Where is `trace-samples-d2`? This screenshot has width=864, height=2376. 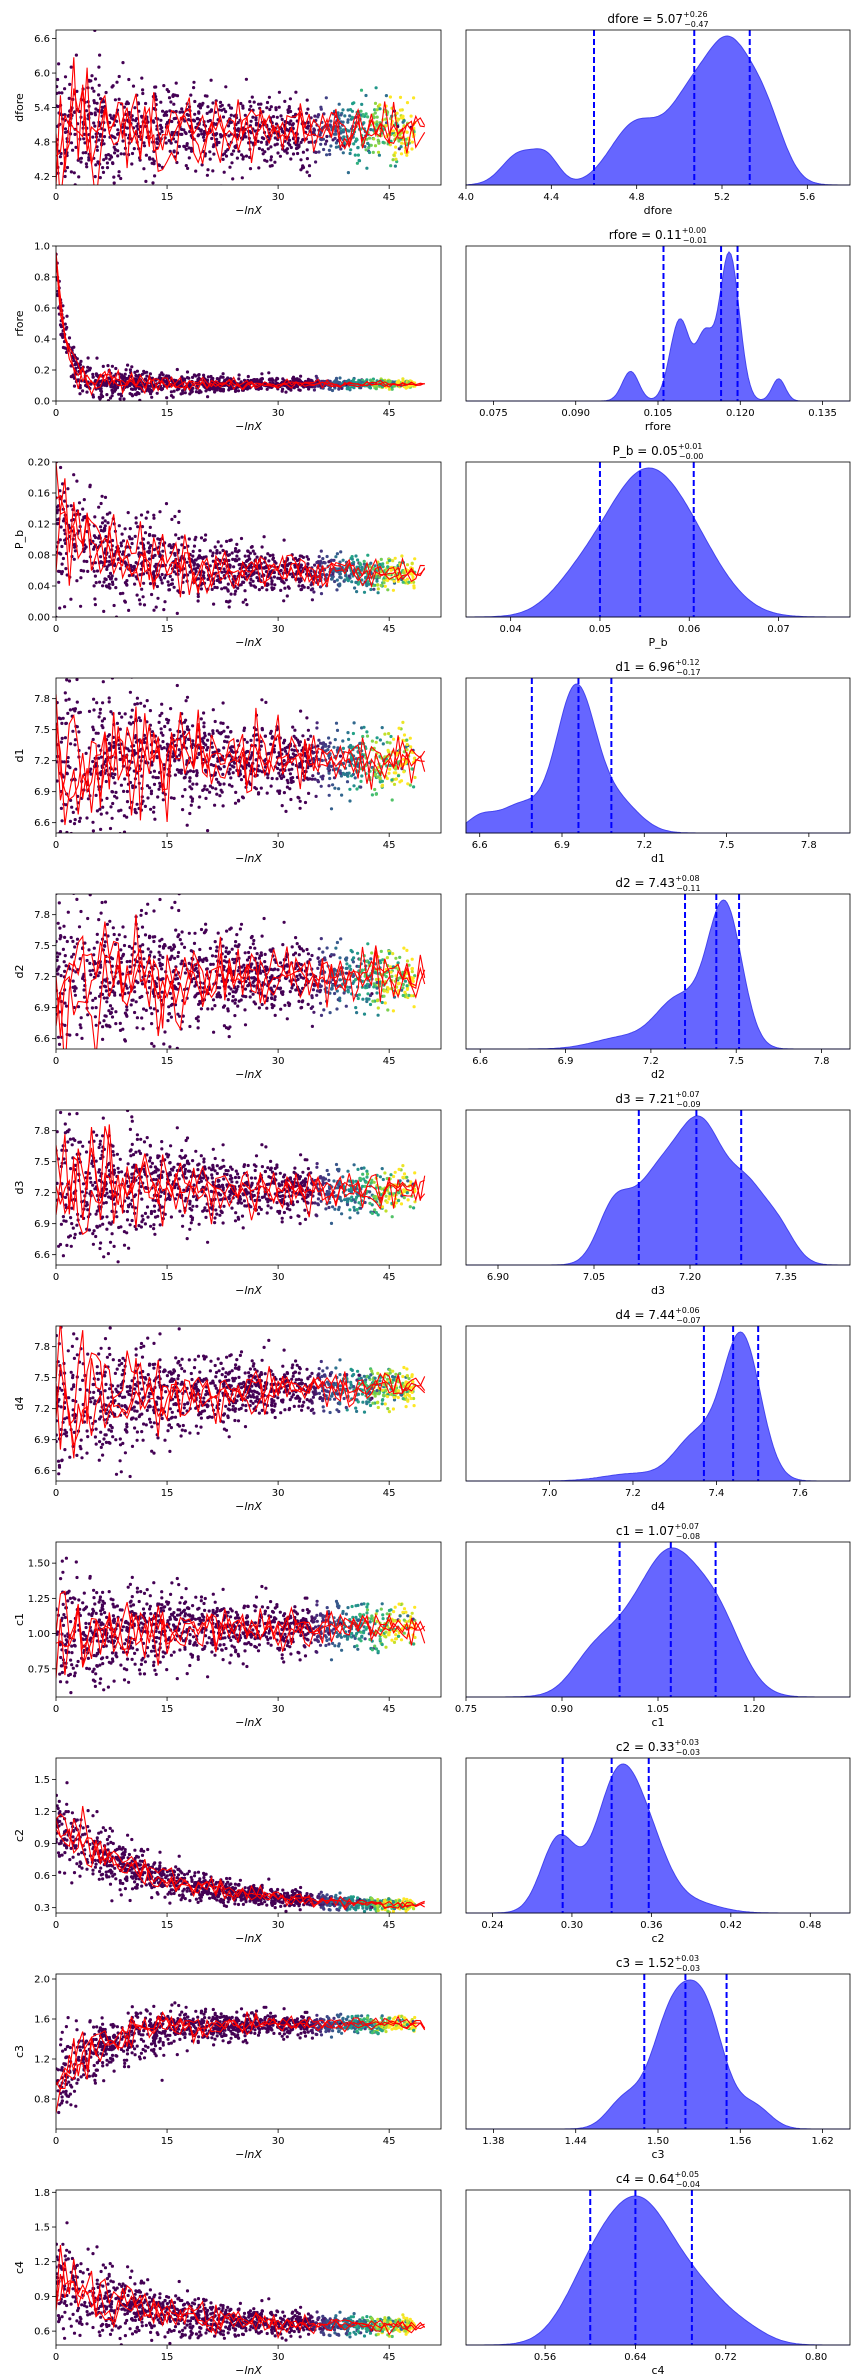
trace-samples-d2 is located at coordinates (236, 971).